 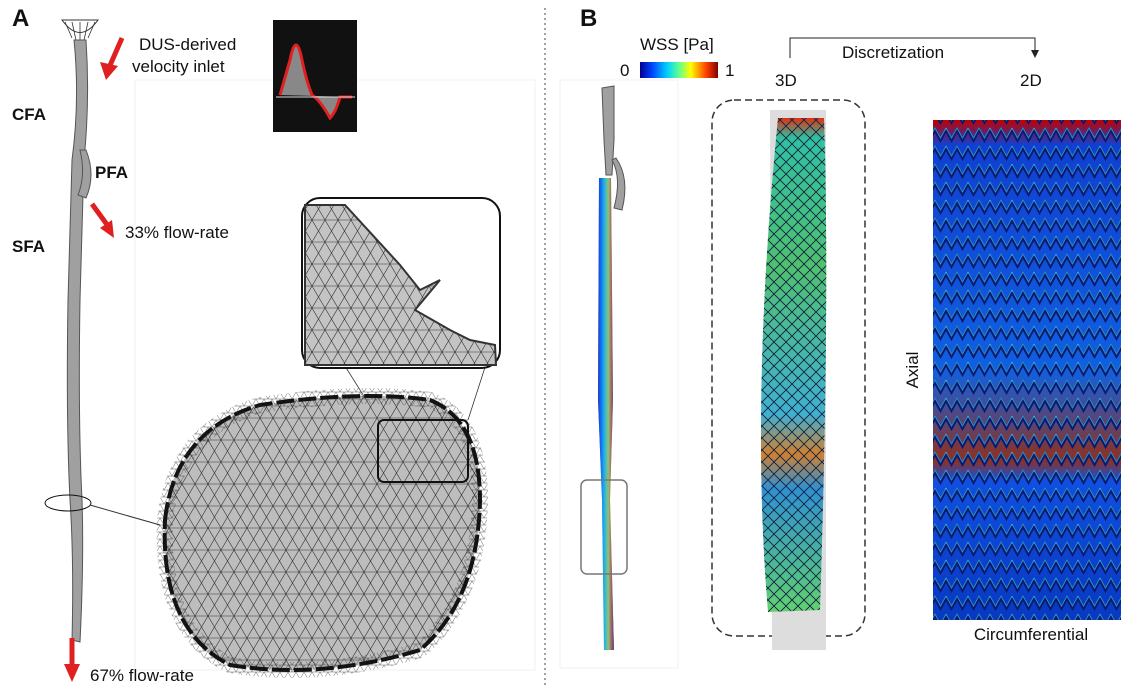 I want to click on vessel-label: SFA, so click(x=28, y=246).